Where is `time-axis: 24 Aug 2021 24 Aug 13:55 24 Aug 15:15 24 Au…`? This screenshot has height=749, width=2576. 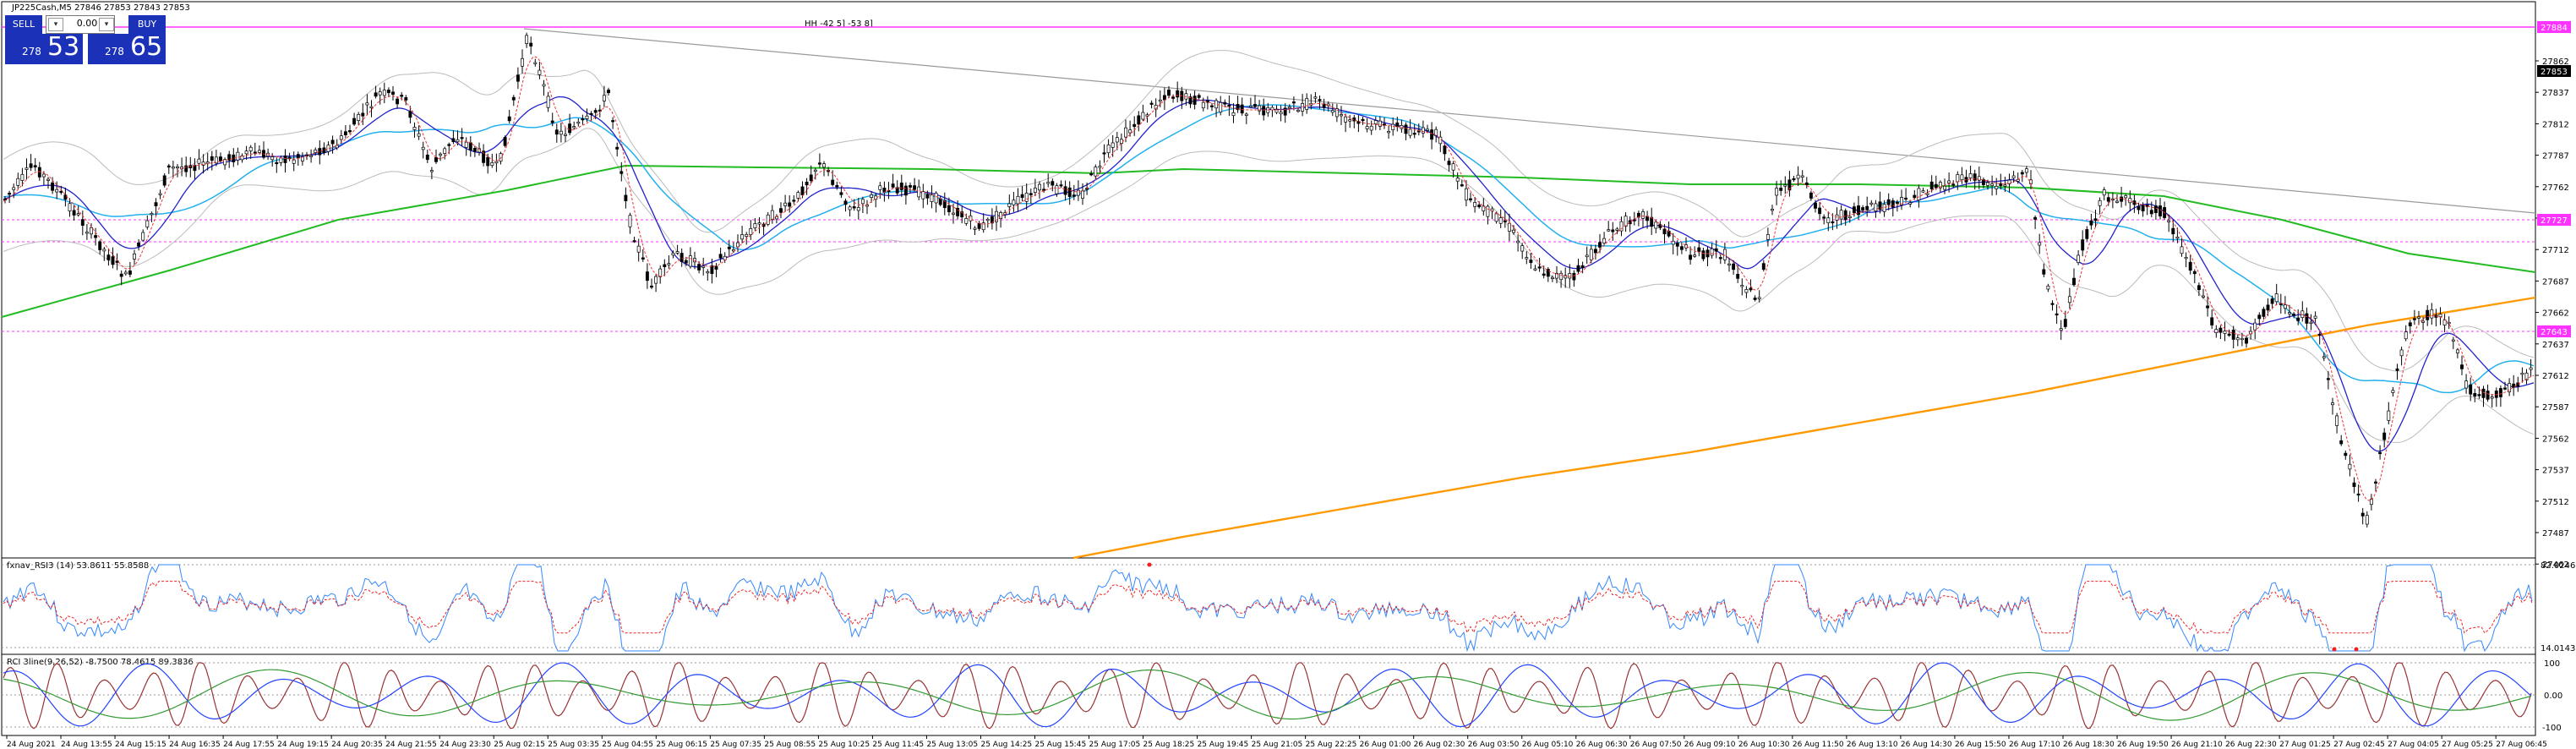
time-axis: 24 Aug 2021 24 Aug 13:55 24 Aug 15:15 24 Au… is located at coordinates (1276, 742).